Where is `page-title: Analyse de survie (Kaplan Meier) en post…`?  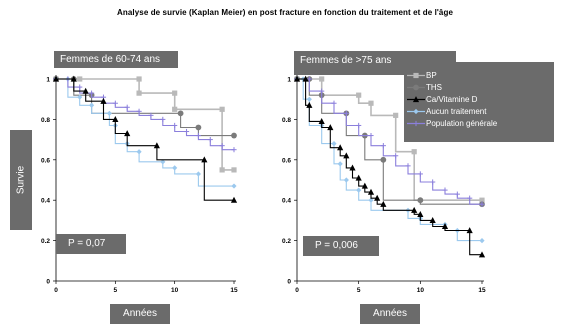 page-title: Analyse de survie (Kaplan Meier) en post… is located at coordinates (284, 12).